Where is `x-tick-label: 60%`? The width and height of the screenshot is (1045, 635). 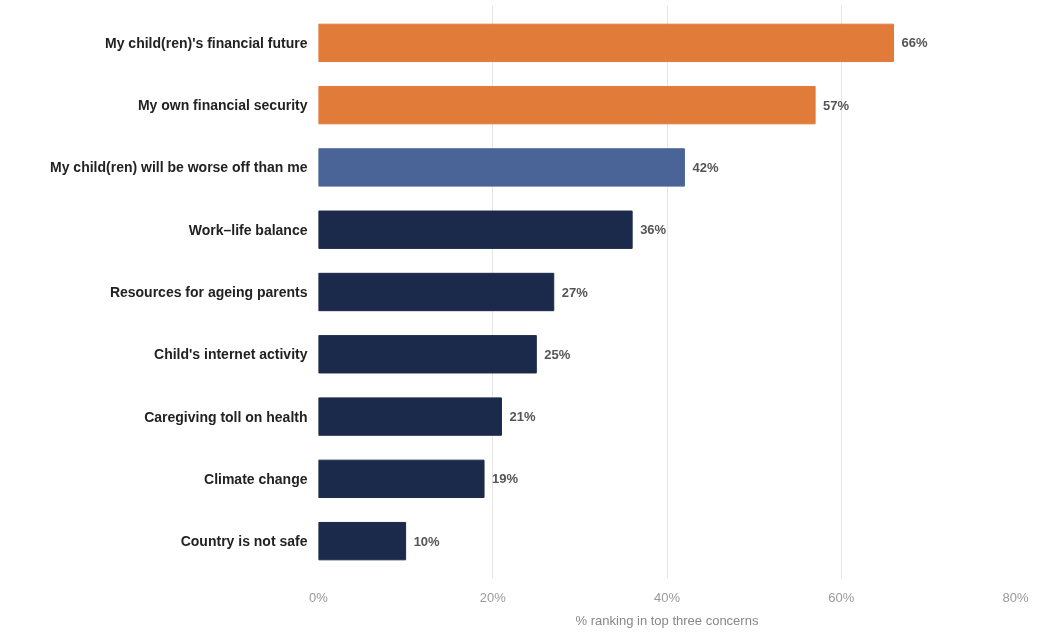 x-tick-label: 60% is located at coordinates (841, 597).